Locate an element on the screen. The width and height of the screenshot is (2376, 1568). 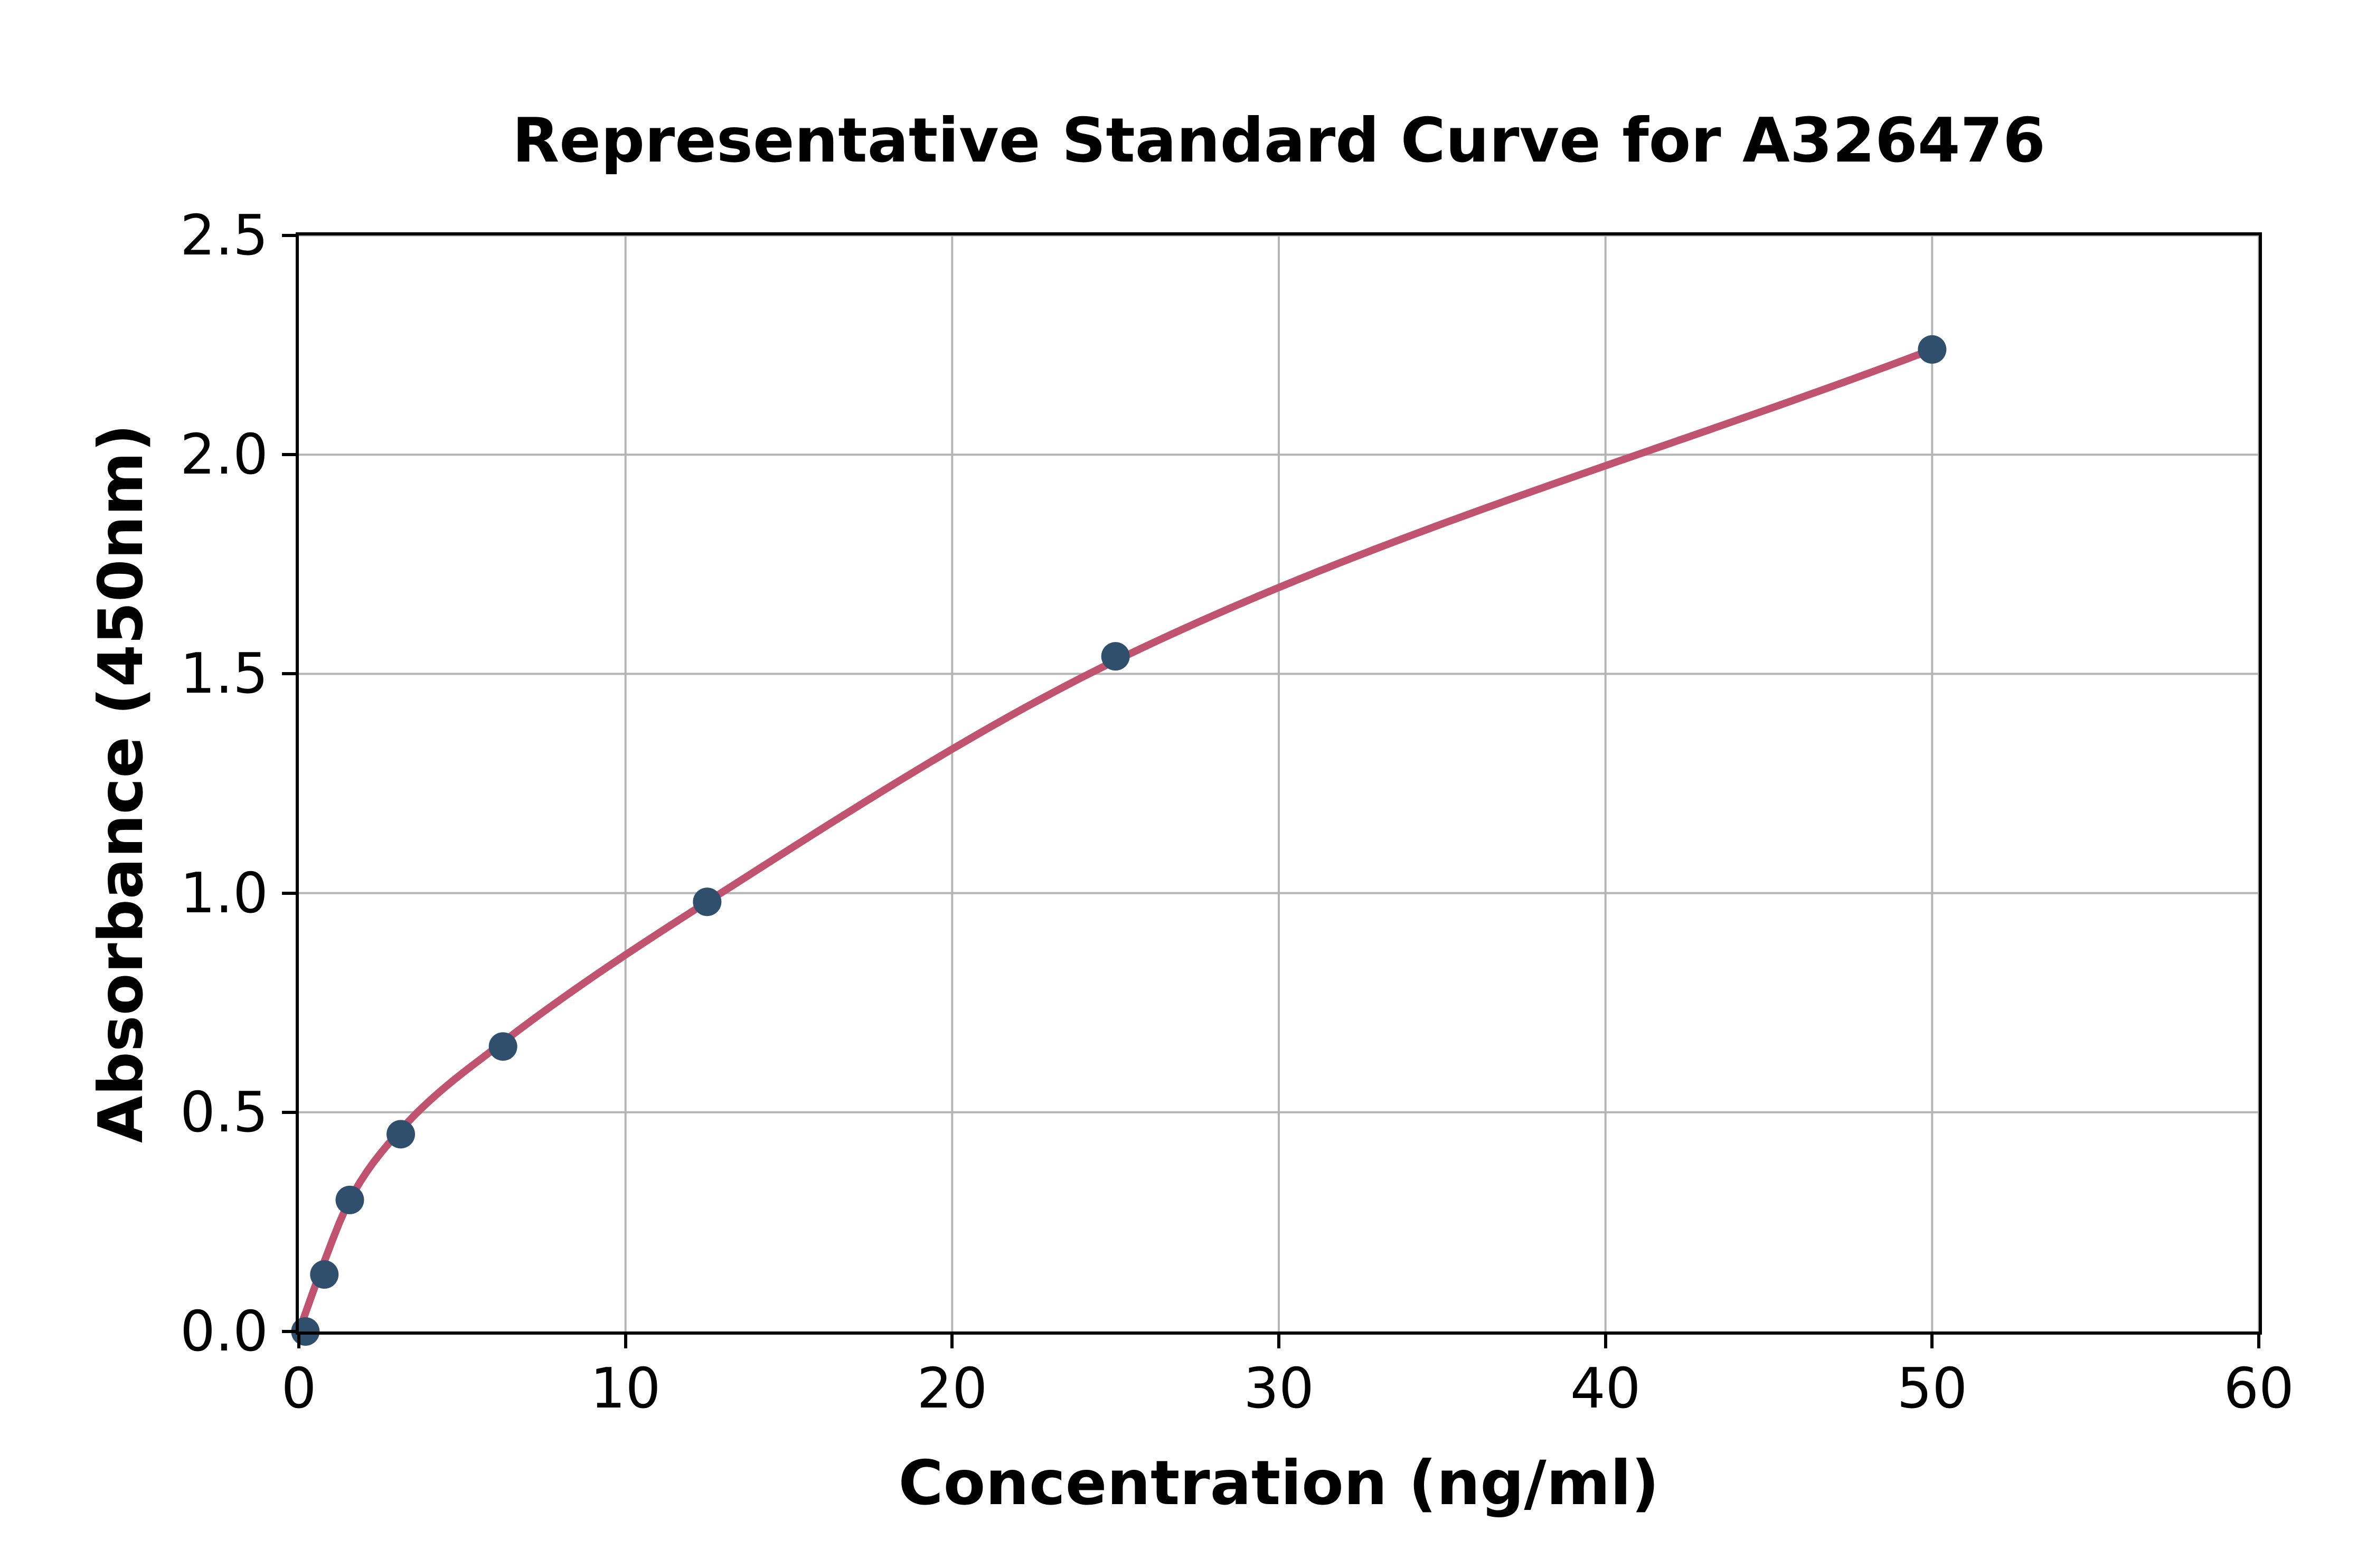
x-tick-label: 10 is located at coordinates (626, 1388).